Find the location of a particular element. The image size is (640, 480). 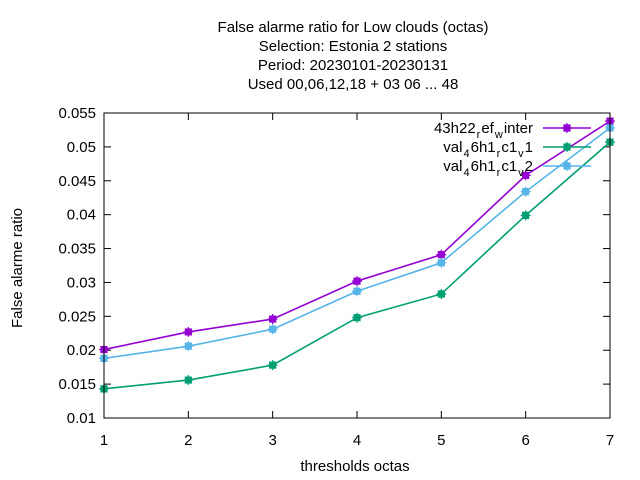

y-tick-label: 0.02 is located at coordinates (81, 350).